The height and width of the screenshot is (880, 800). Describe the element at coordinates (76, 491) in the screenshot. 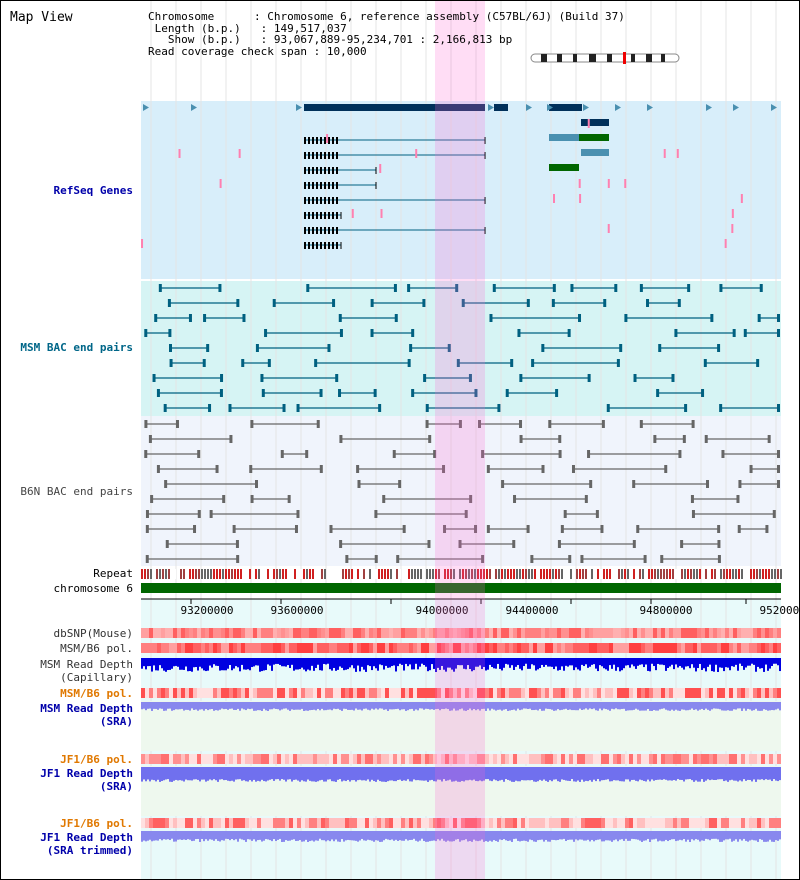

I see `b6n-bac-end-pairs-label: B6N BAC end pairs` at that location.